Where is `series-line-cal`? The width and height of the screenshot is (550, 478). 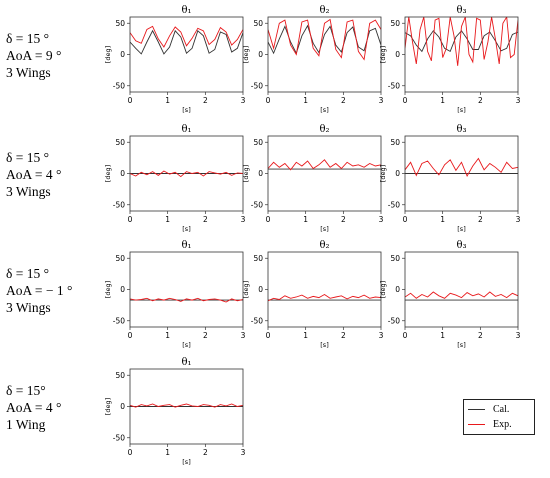 series-line-cal is located at coordinates (324, 39).